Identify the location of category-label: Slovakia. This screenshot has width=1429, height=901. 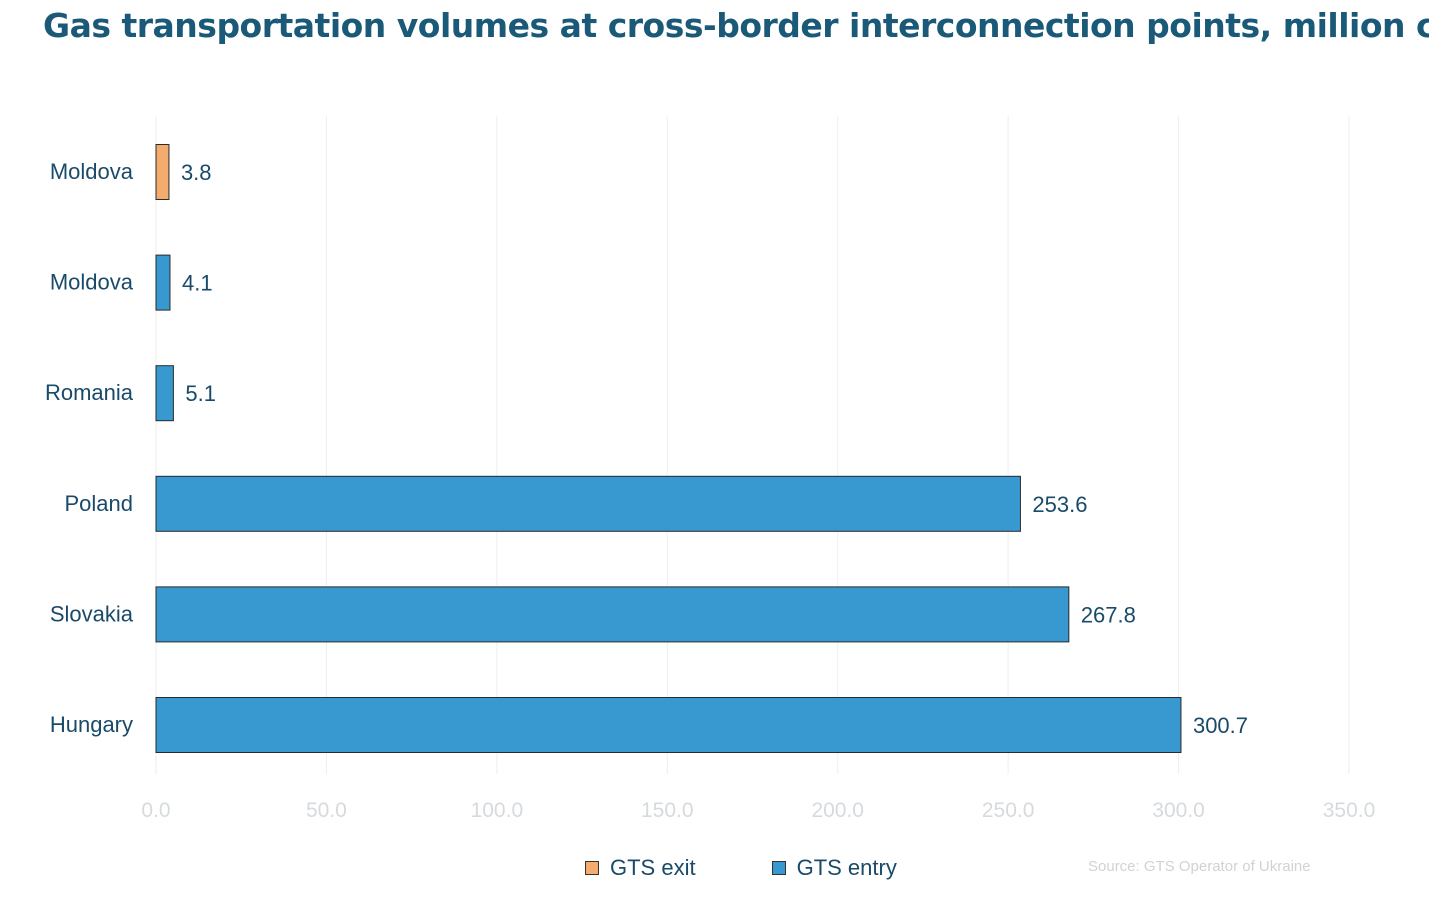
(92, 613).